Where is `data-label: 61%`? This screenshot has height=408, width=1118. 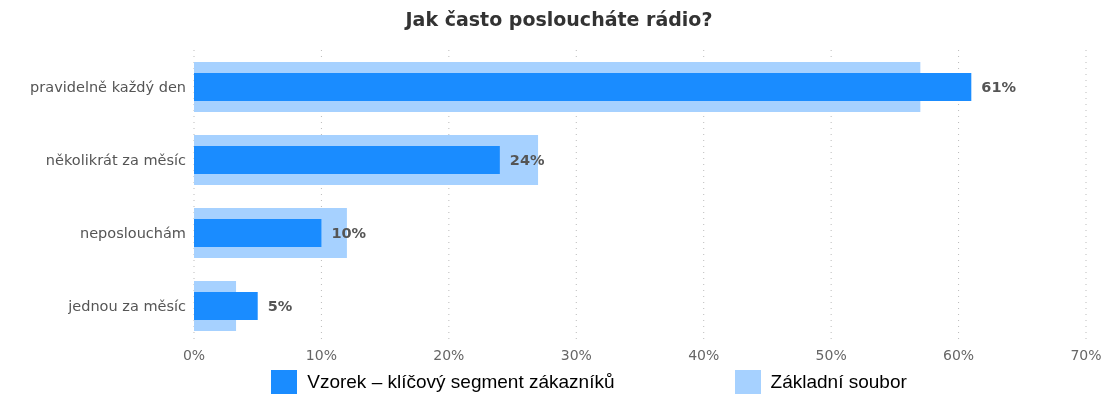
data-label: 61% is located at coordinates (999, 87).